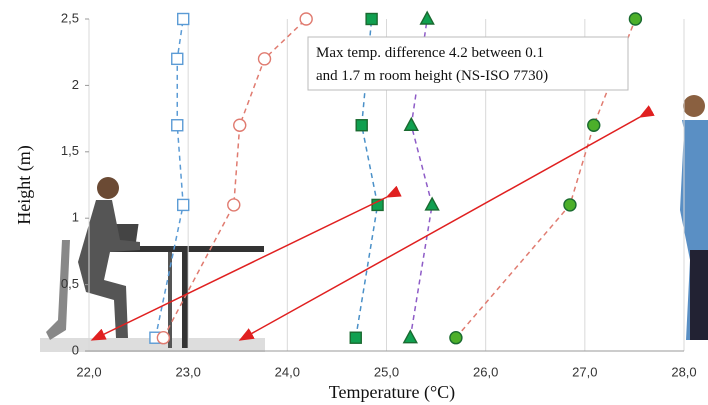  Describe the element at coordinates (185, 300) in the screenshot. I see `desk-leg` at that location.